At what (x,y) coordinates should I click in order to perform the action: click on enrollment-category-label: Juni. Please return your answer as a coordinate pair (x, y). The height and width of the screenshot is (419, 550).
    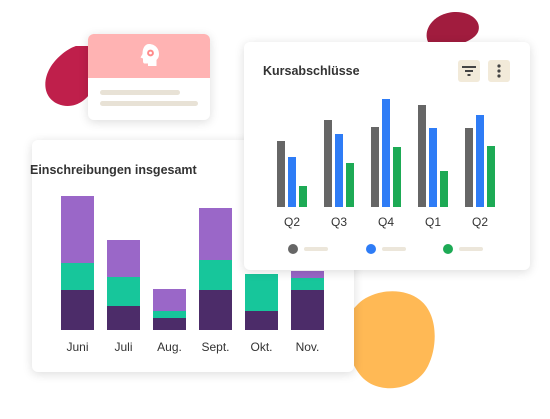
    Looking at the image, I should click on (77, 347).